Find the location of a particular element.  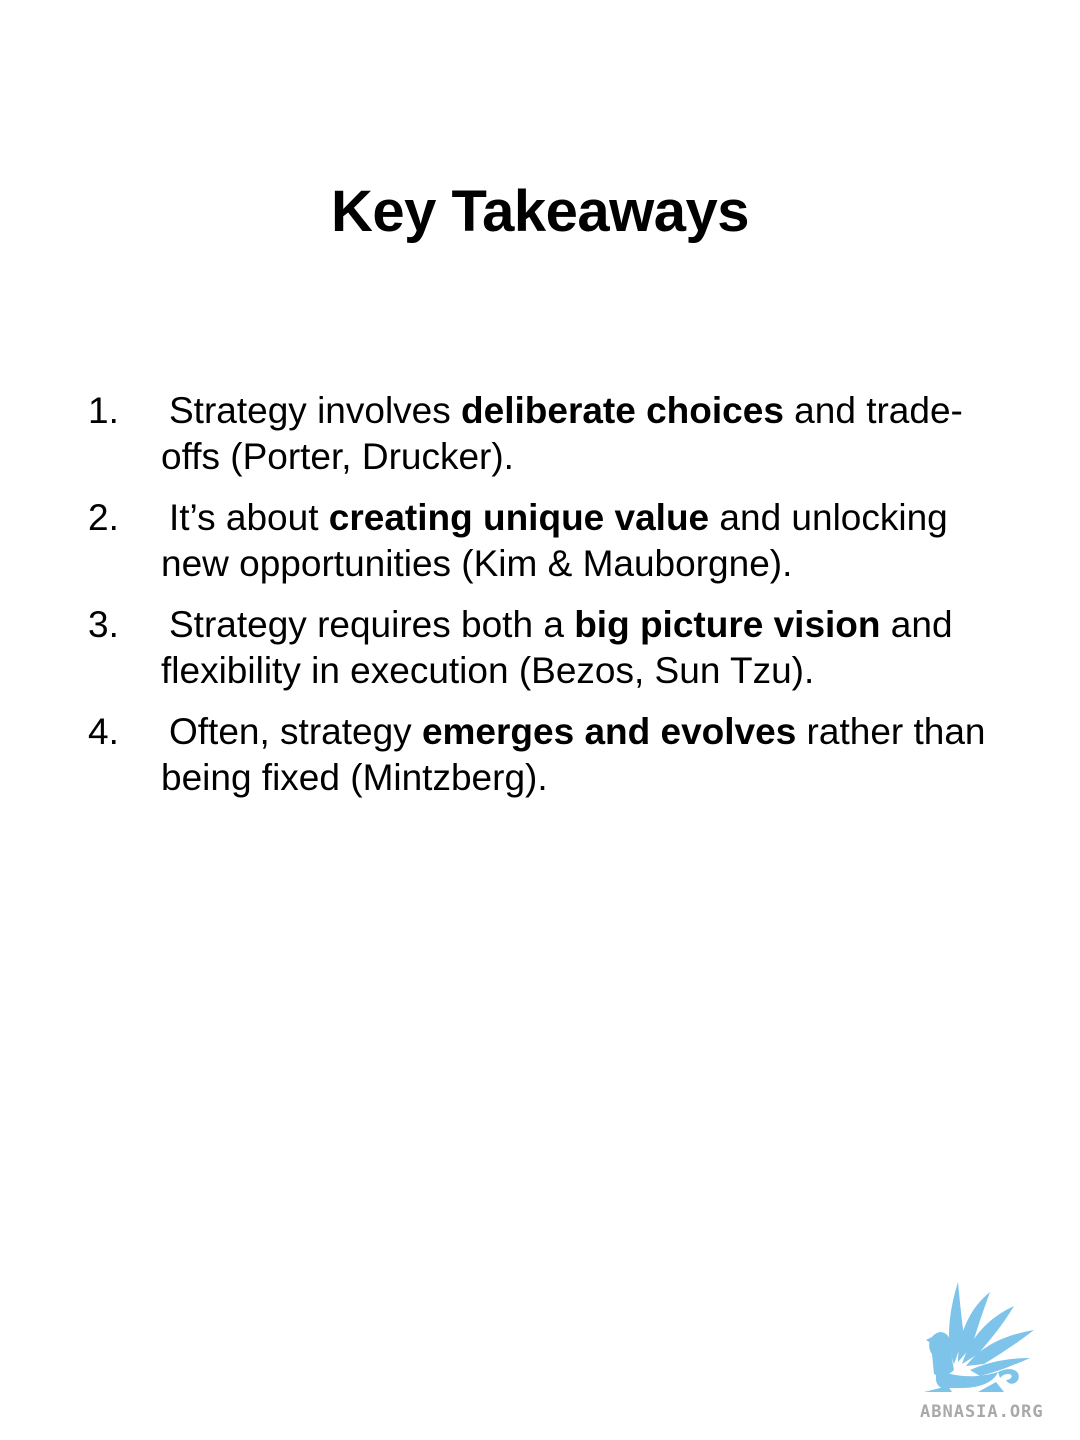

item-number: 1. is located at coordinates (103, 411).